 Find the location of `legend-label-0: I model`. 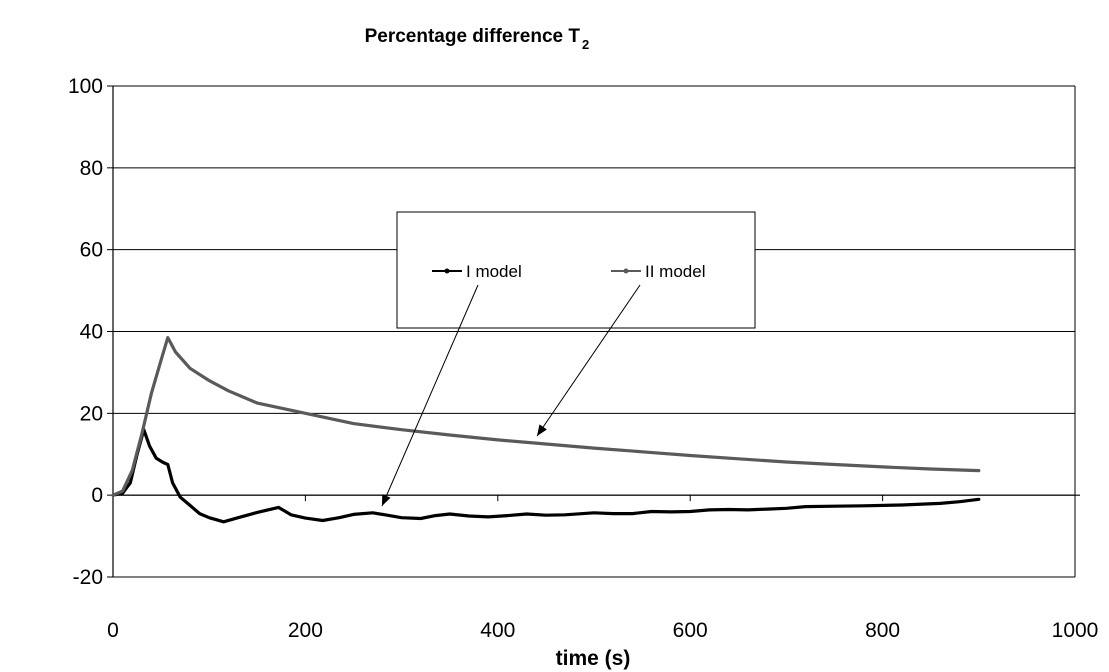

legend-label-0: I model is located at coordinates (494, 271).